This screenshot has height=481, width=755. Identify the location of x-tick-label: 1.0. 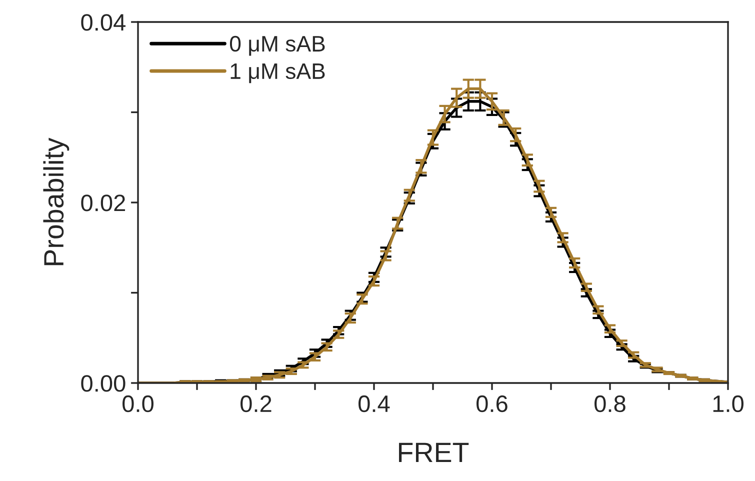
(728, 403).